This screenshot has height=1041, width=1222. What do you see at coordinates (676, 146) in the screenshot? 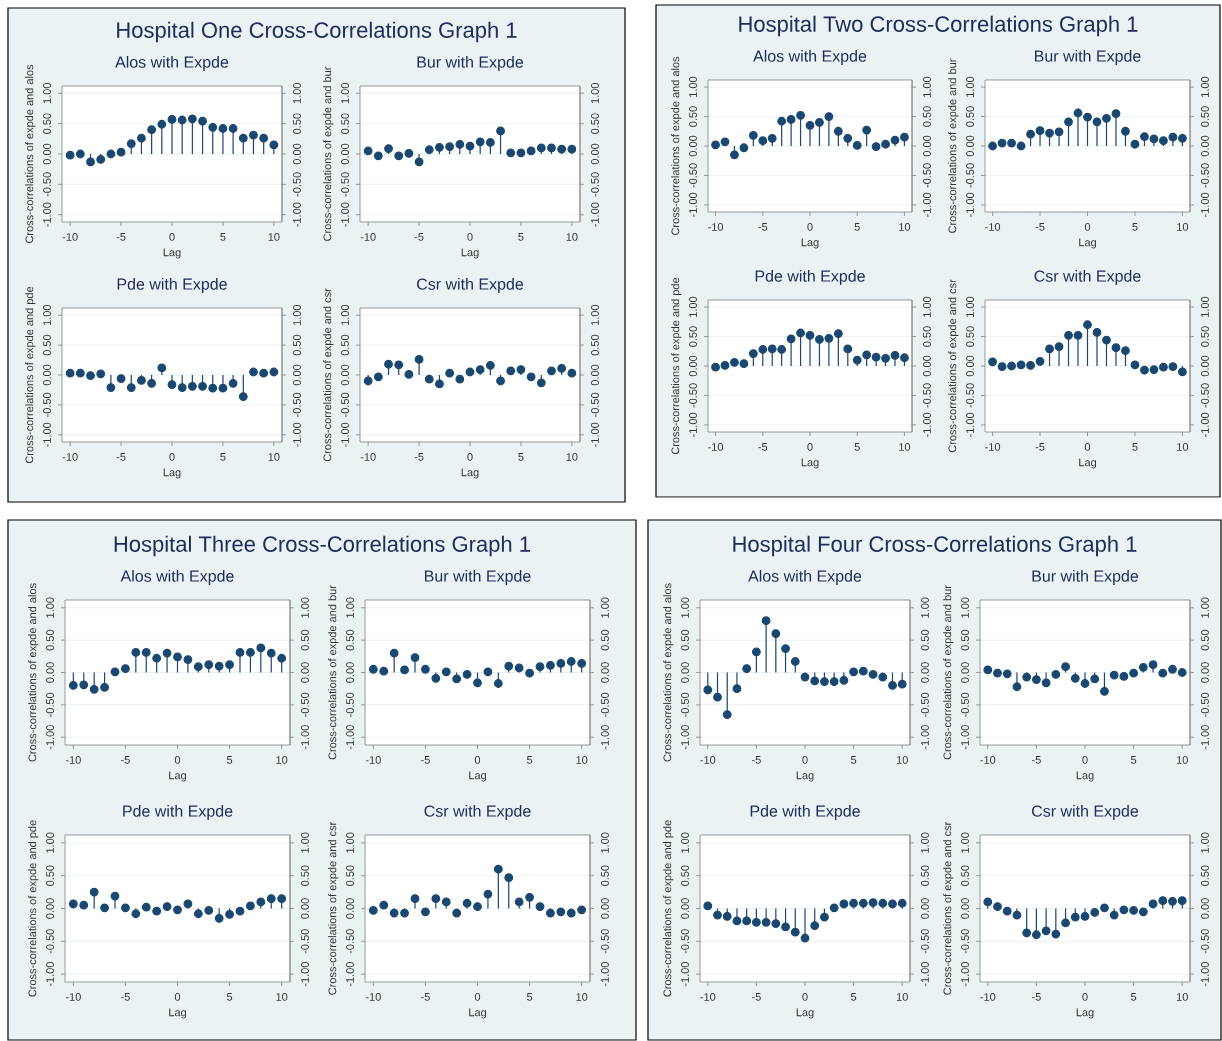
I see `y-axis-title: Cross-correlations of expde and alos` at bounding box center [676, 146].